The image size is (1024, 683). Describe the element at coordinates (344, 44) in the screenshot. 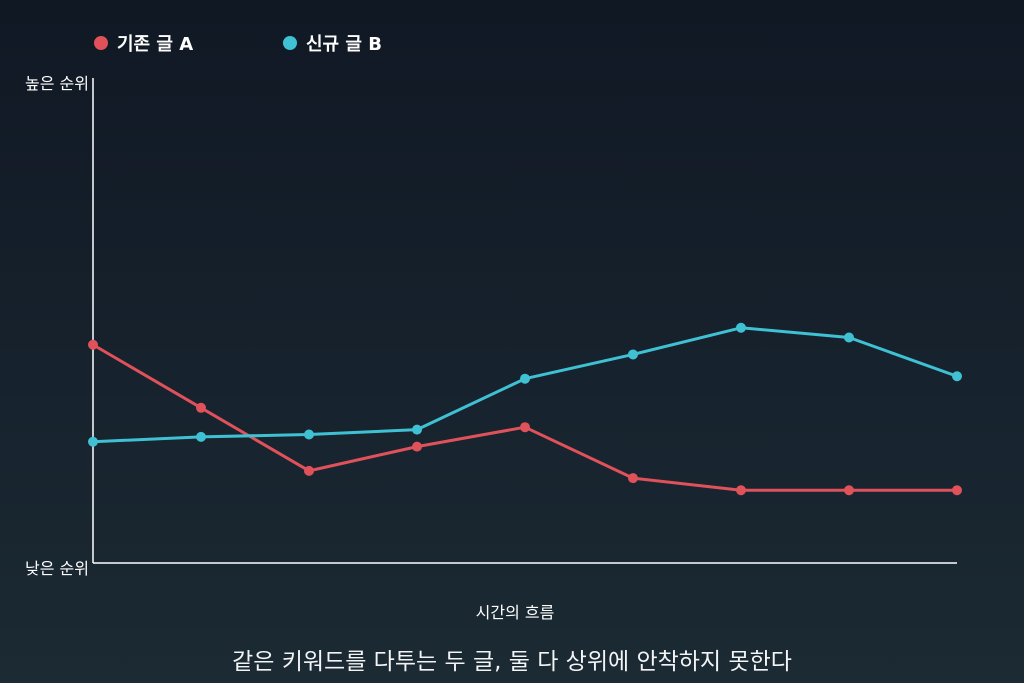

I see `legend-label: 신규 글 B` at that location.